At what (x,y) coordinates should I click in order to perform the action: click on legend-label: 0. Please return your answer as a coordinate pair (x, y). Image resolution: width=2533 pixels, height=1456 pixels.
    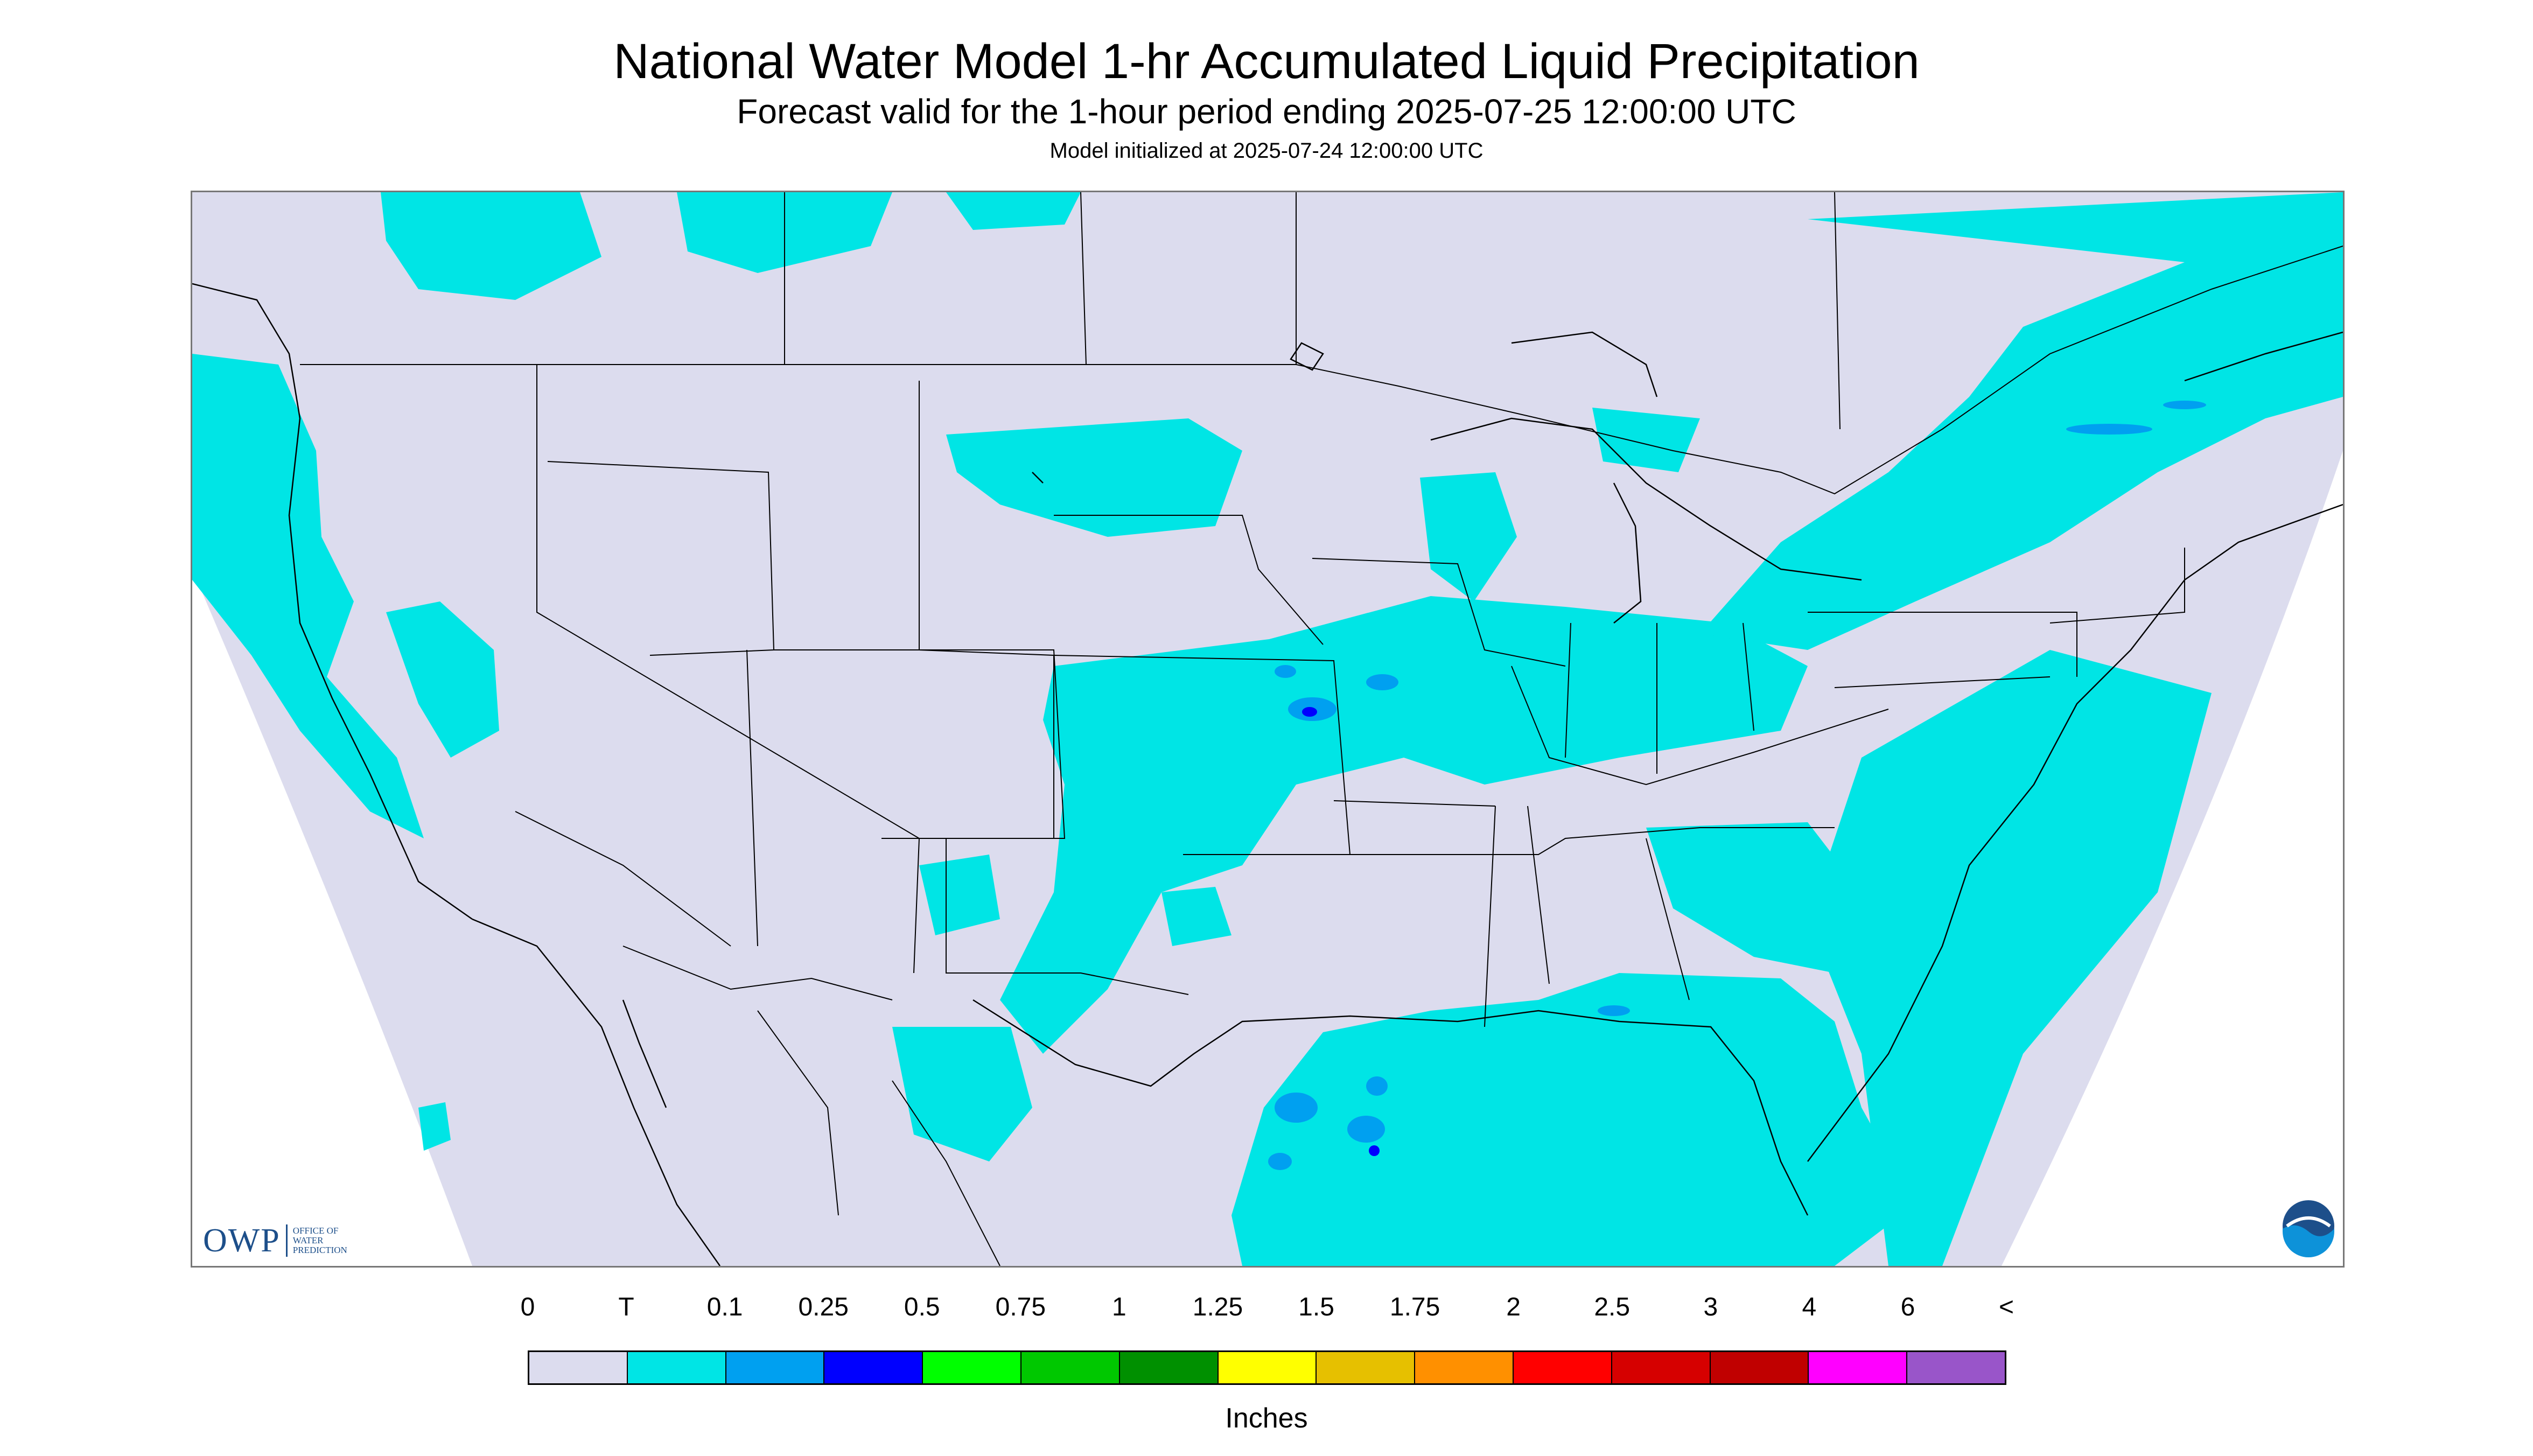
    Looking at the image, I should click on (527, 1307).